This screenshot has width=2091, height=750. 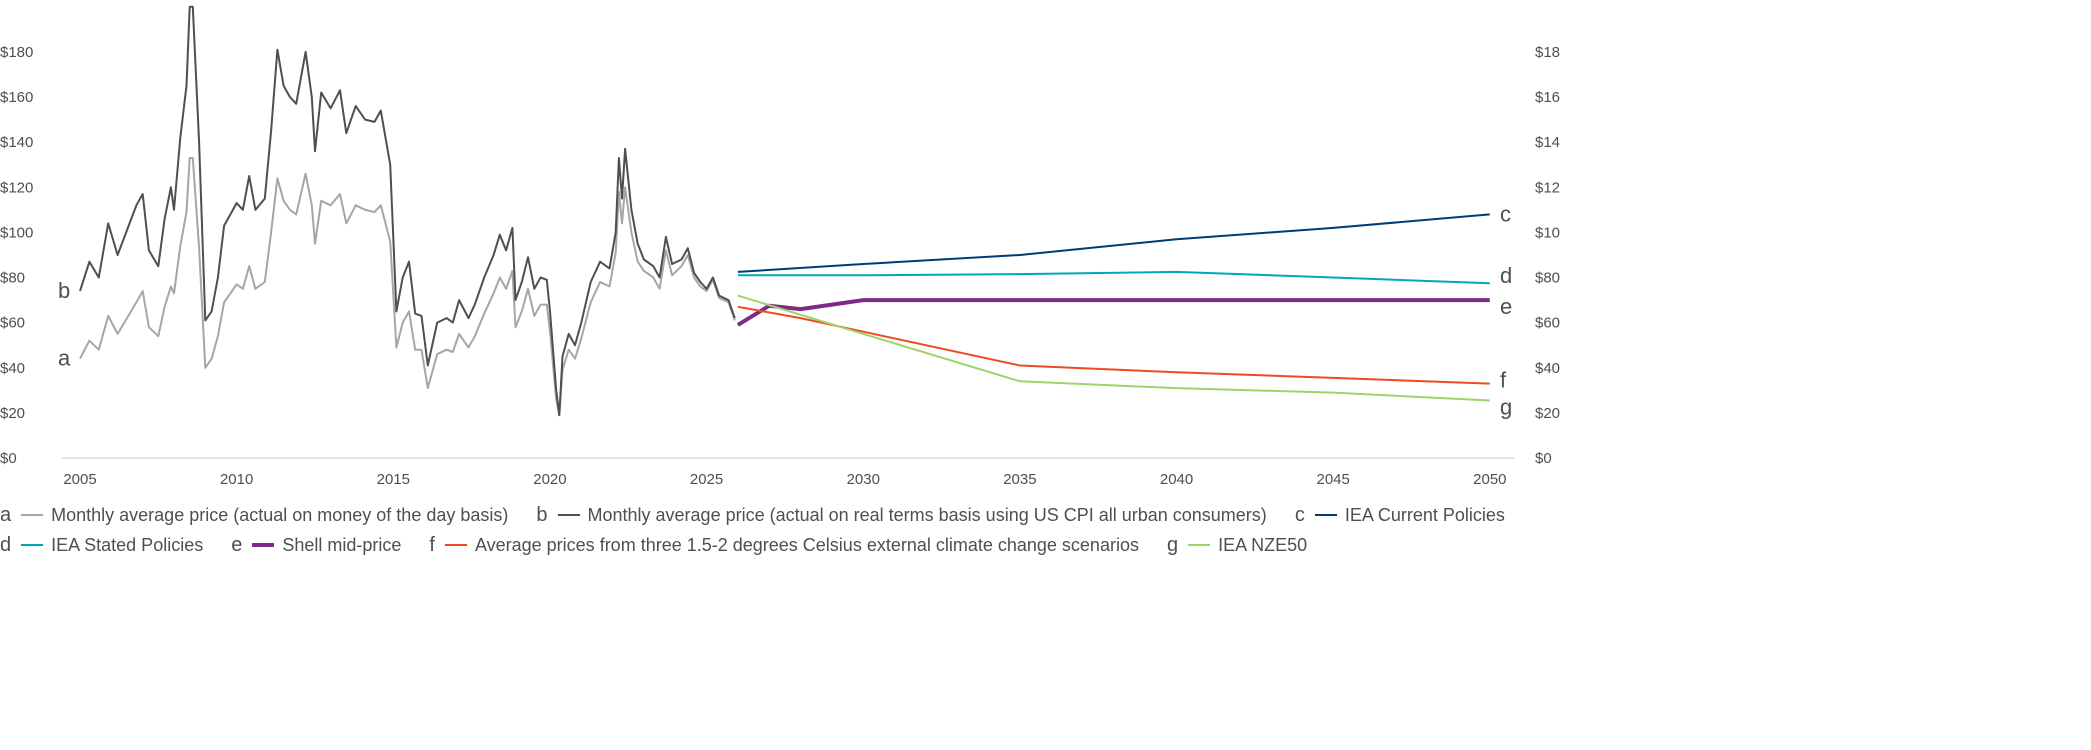 What do you see at coordinates (12, 323) in the screenshot?
I see `y-tick-label-left: $60` at bounding box center [12, 323].